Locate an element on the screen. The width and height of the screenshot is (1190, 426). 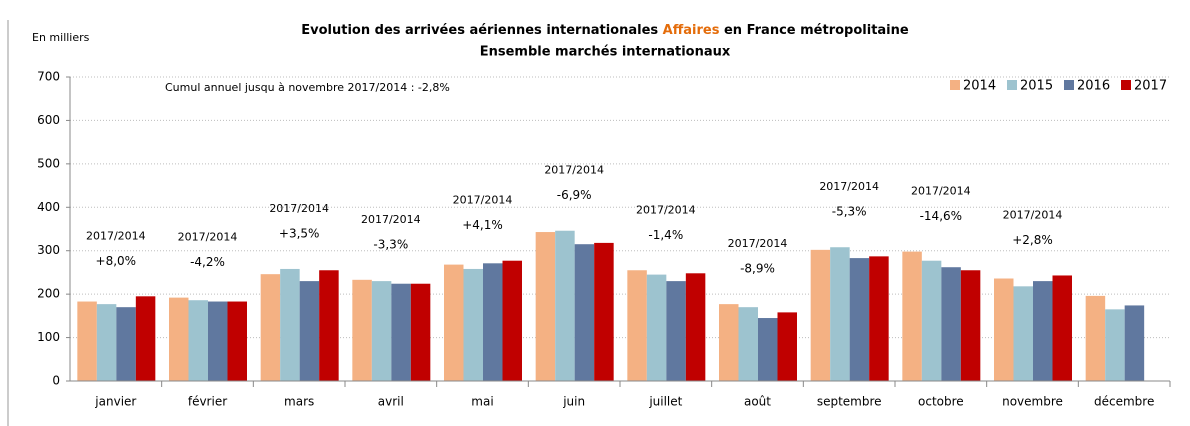
y-tick-label: 200 is located at coordinates (48, 294).